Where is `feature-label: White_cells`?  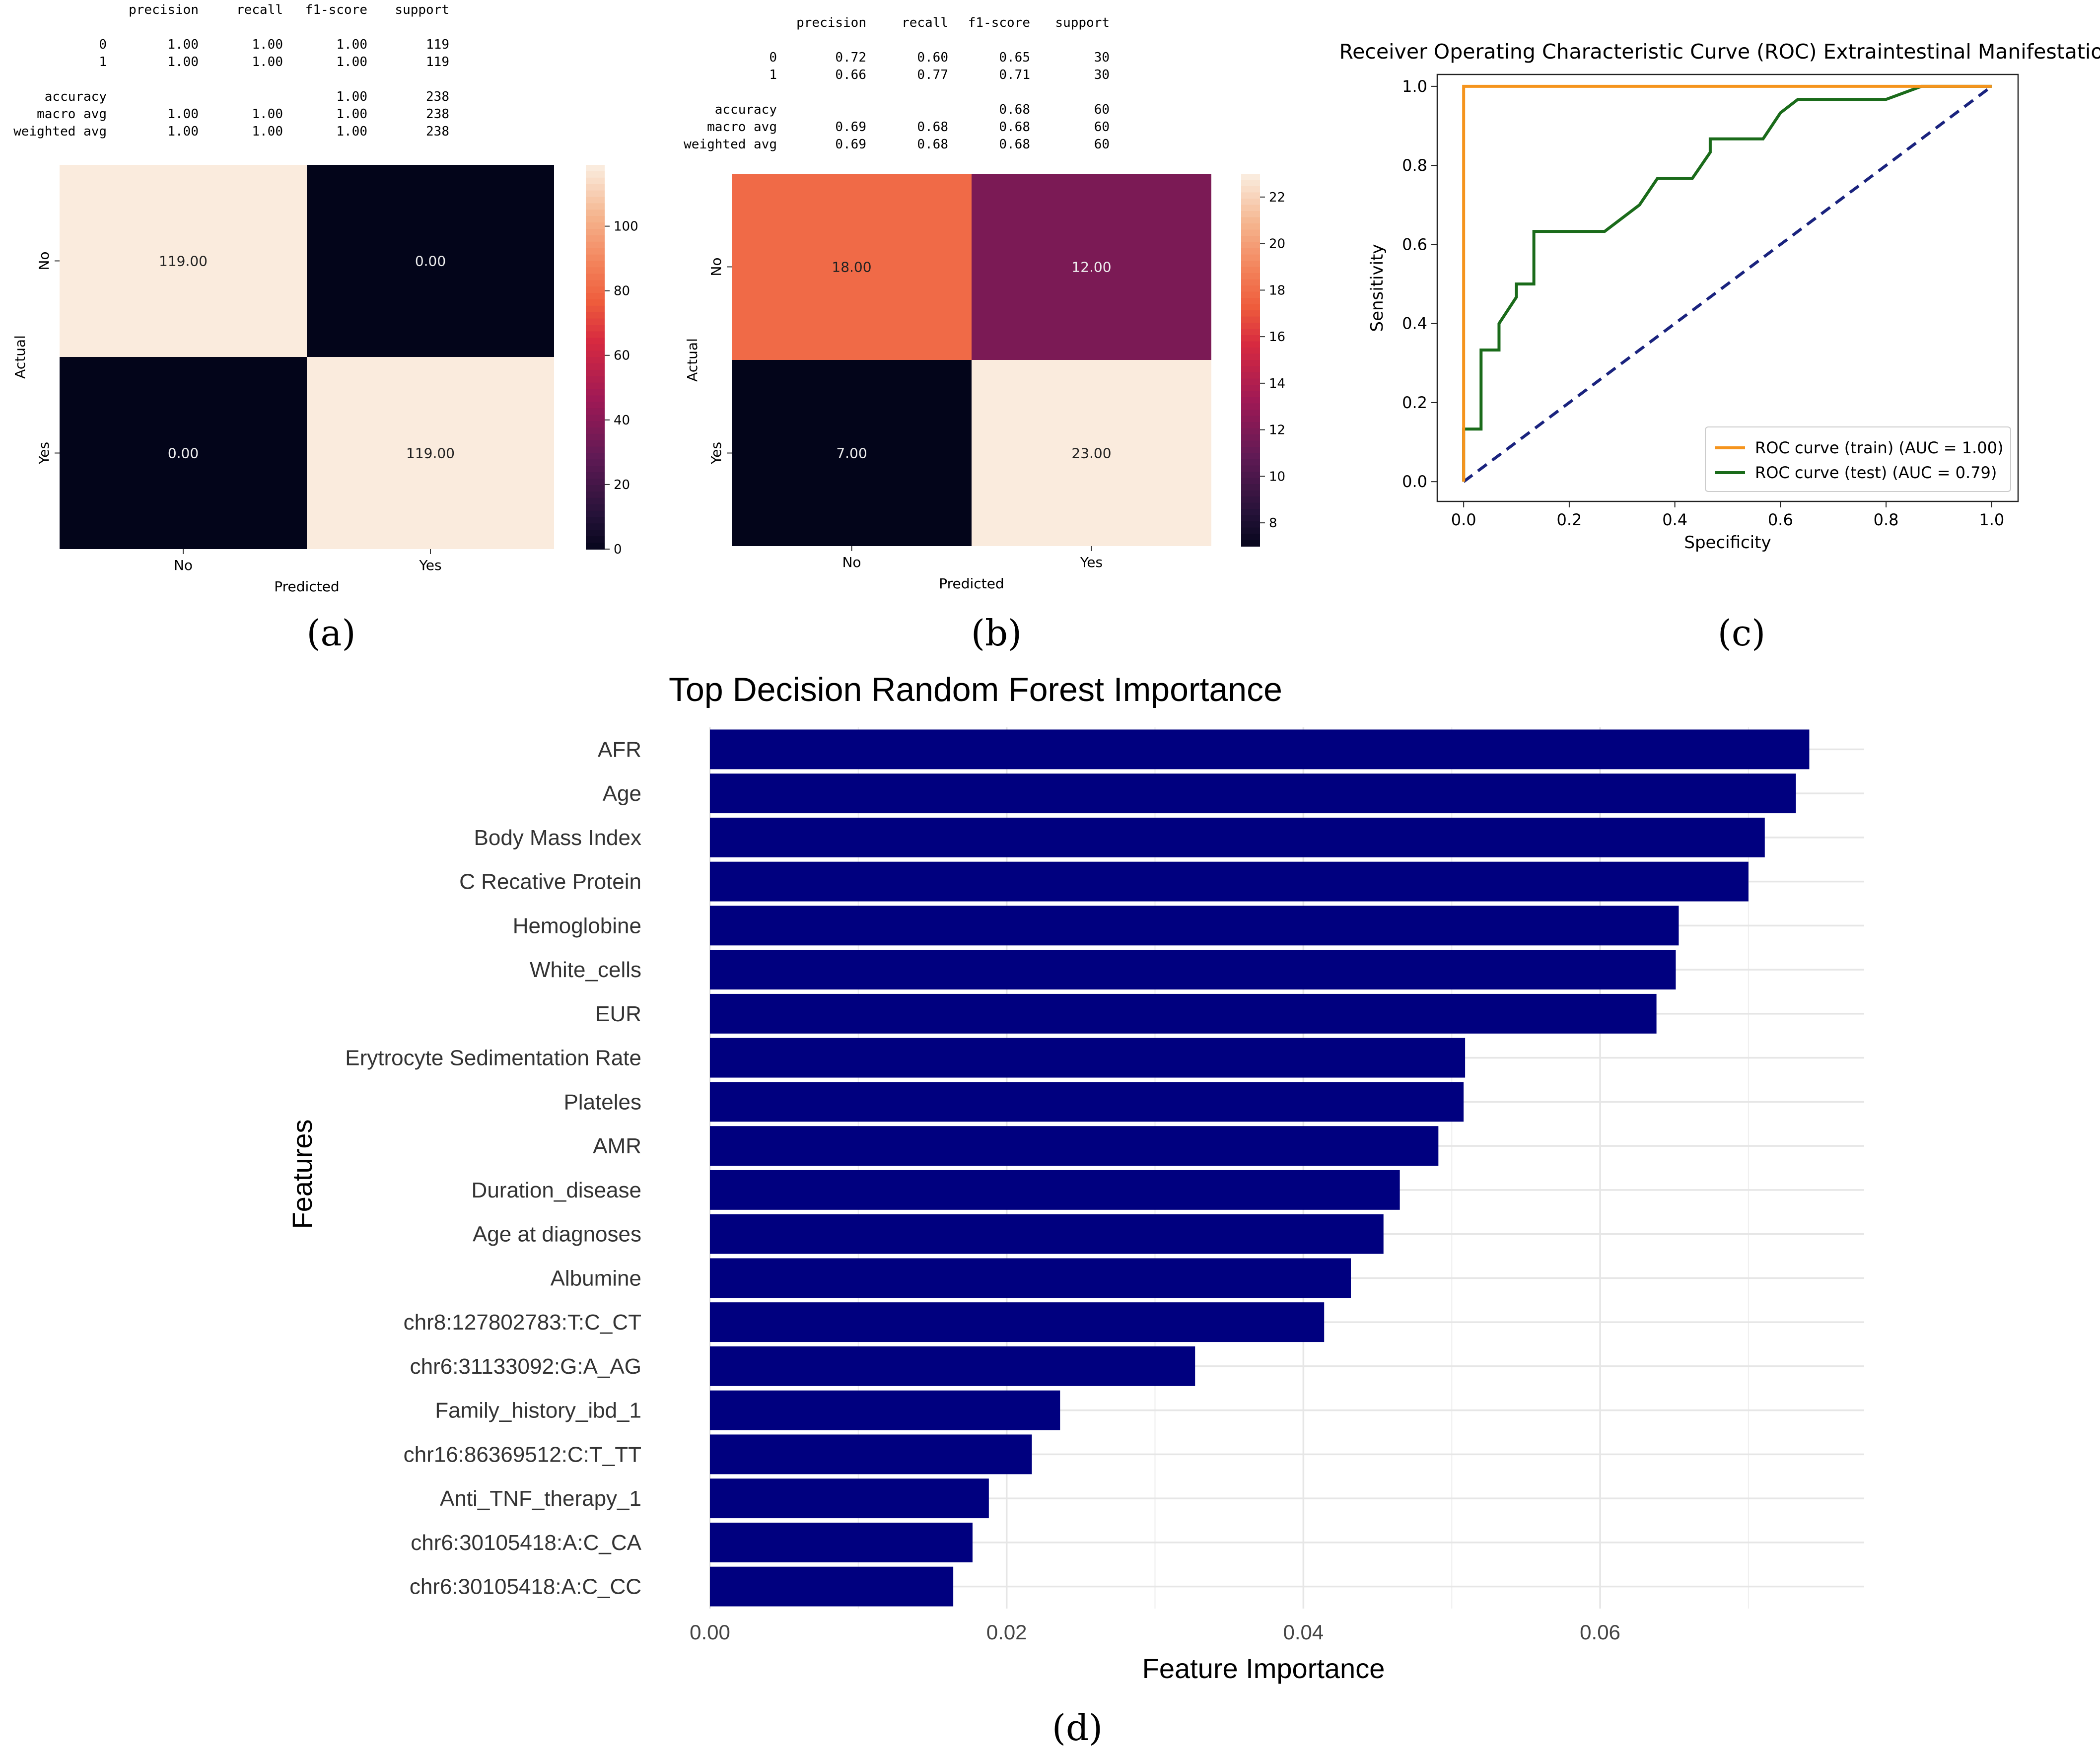
feature-label: White_cells is located at coordinates (585, 970).